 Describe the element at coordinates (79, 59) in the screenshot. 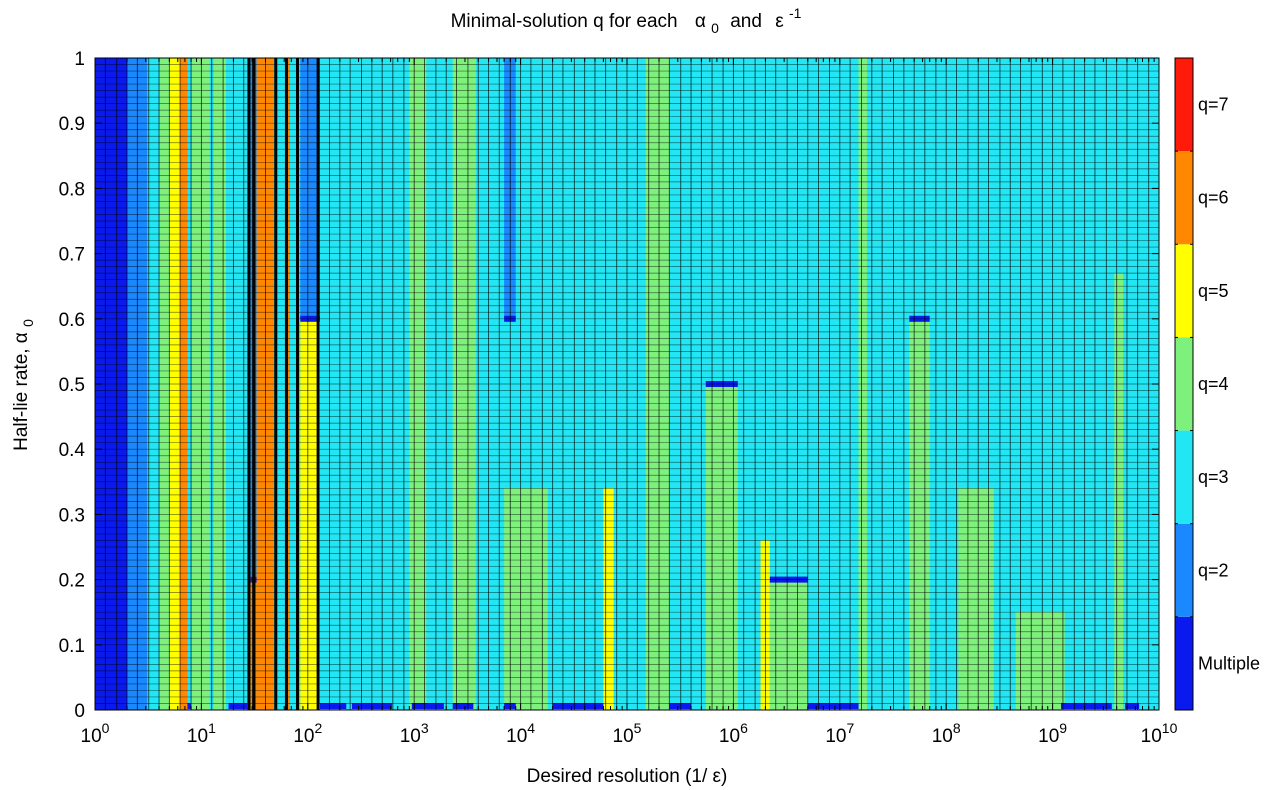

I see `y-tick-label: 1` at that location.